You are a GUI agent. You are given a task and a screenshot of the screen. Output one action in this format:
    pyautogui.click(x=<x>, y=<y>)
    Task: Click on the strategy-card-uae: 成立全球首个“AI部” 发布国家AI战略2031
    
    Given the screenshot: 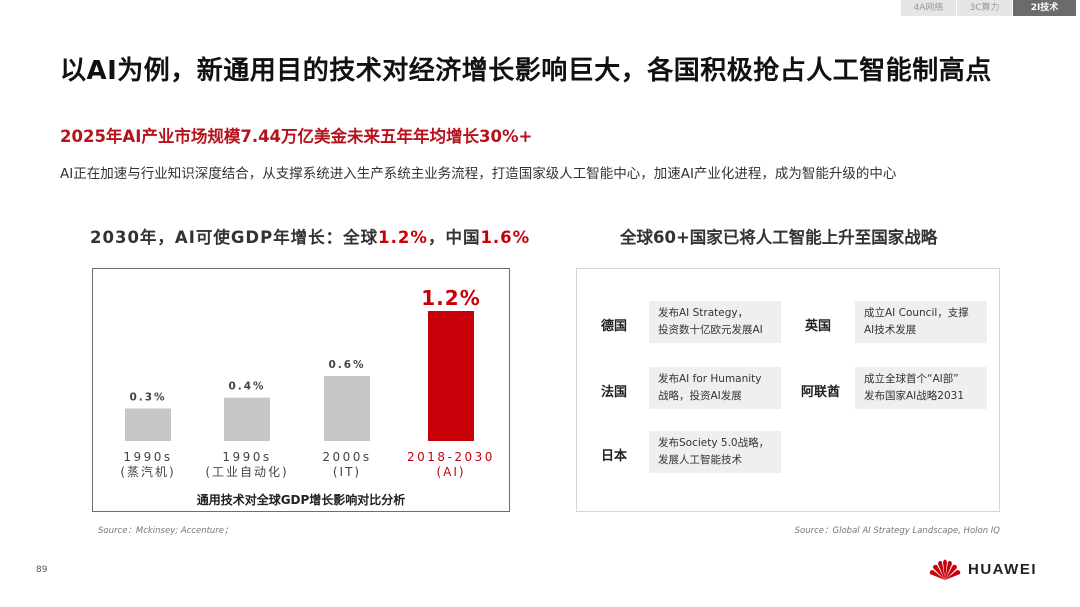 What is the action you would take?
    pyautogui.click(x=921, y=388)
    